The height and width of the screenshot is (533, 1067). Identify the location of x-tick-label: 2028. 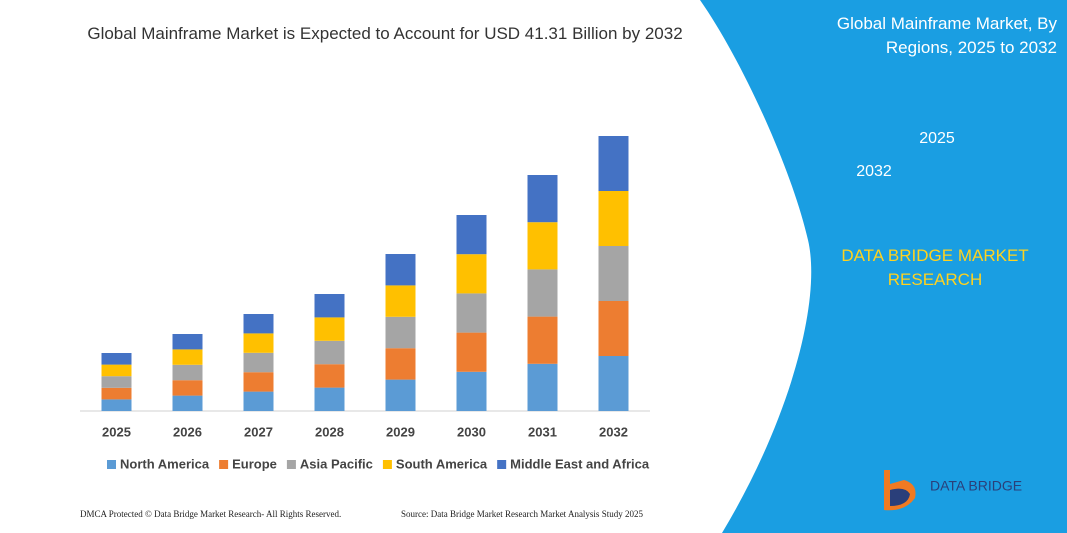
(329, 431).